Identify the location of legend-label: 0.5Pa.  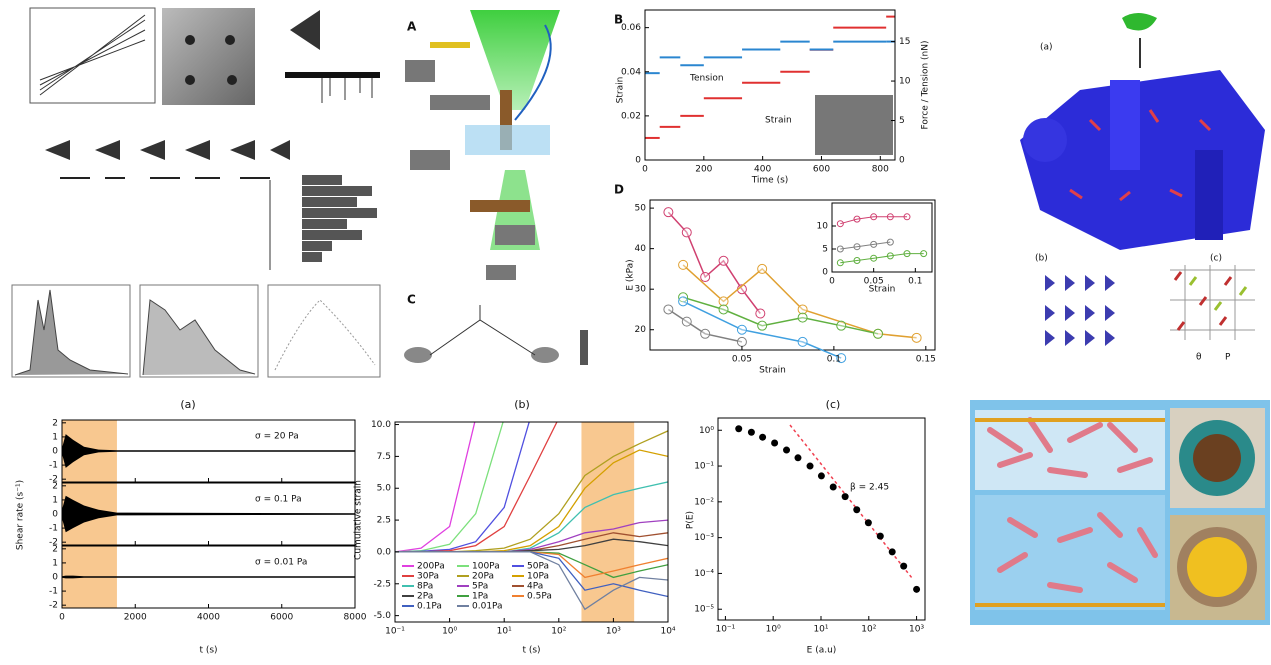
(539, 597).